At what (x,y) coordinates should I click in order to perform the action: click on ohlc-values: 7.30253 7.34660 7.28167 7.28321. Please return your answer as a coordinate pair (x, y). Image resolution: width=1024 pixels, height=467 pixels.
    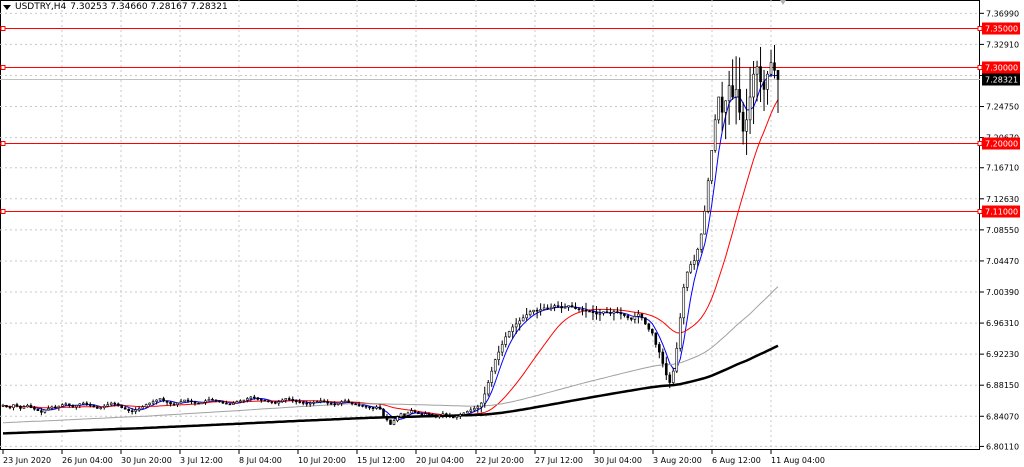
    Looking at the image, I should click on (149, 7).